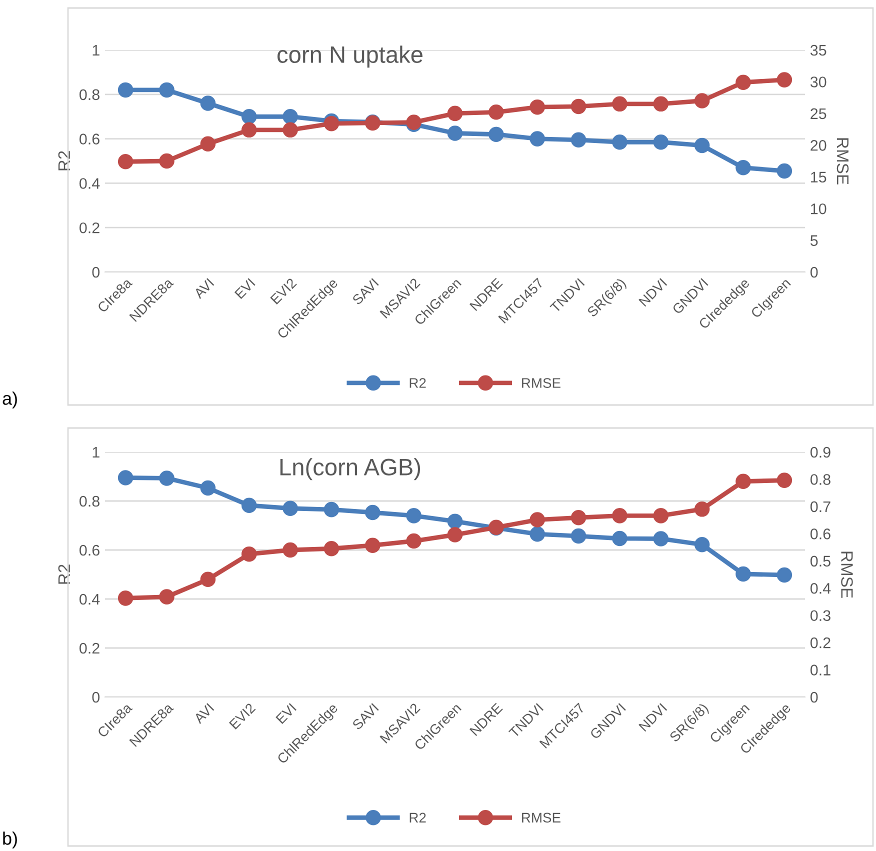 The width and height of the screenshot is (876, 851). What do you see at coordinates (820, 479) in the screenshot?
I see `y2-tick-label: 0.8` at bounding box center [820, 479].